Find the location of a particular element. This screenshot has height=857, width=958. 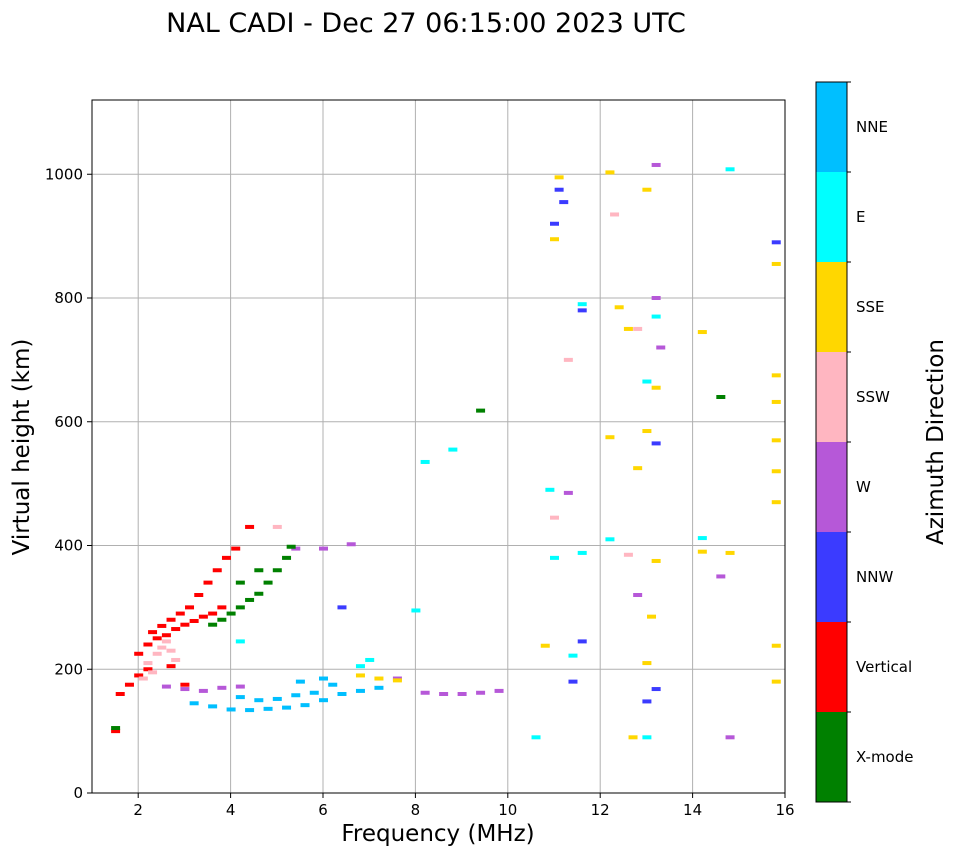

x-tick-label: 2 is located at coordinates (138, 810).